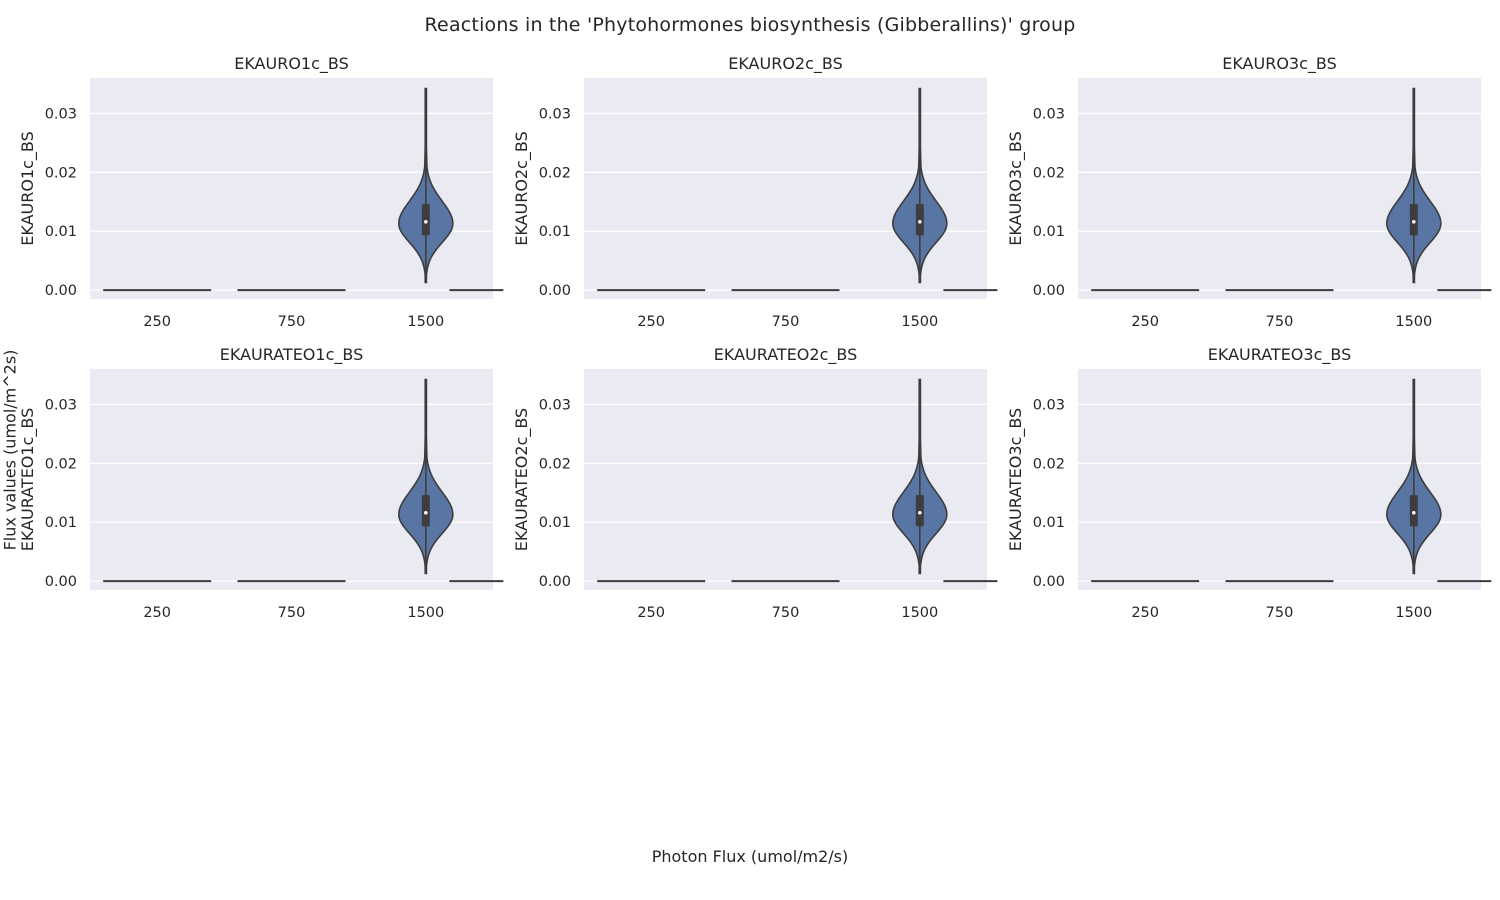 The image size is (1500, 900). Describe the element at coordinates (291, 355) in the screenshot. I see `panel-title: EKAURATEO1c_BS` at that location.